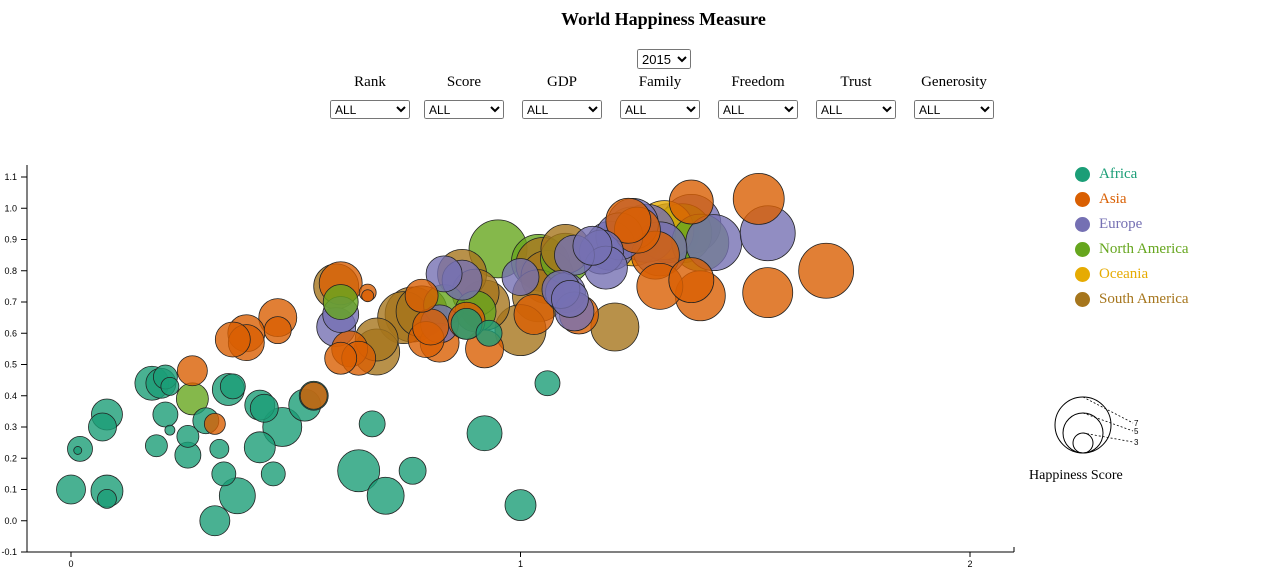  I want to click on x-tick-label-1: 1, so click(520, 564).